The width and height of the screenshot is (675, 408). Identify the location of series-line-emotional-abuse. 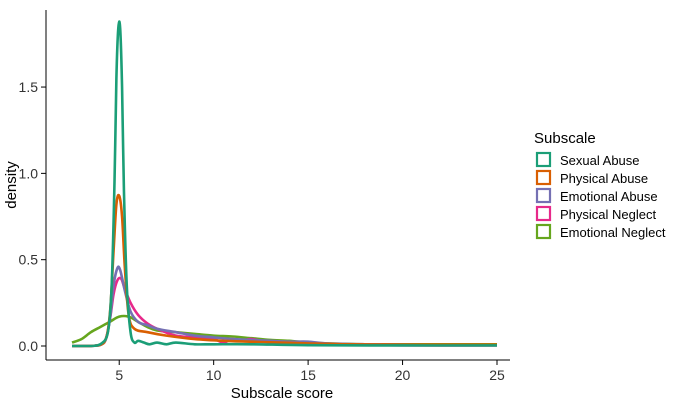
(285, 306).